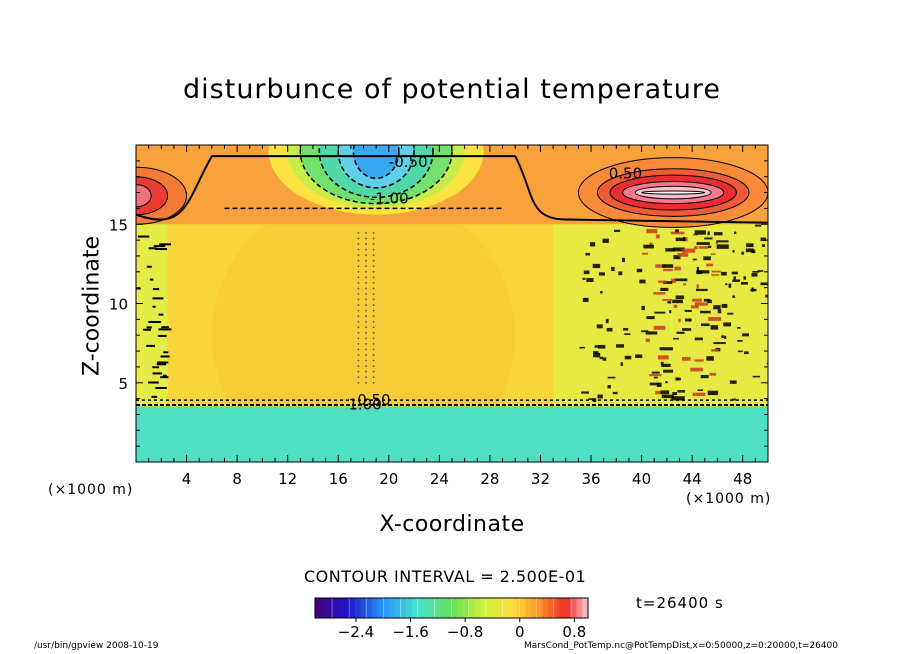 The height and width of the screenshot is (654, 904). I want to click on colorbar-tick-label: −2.4, so click(356, 632).